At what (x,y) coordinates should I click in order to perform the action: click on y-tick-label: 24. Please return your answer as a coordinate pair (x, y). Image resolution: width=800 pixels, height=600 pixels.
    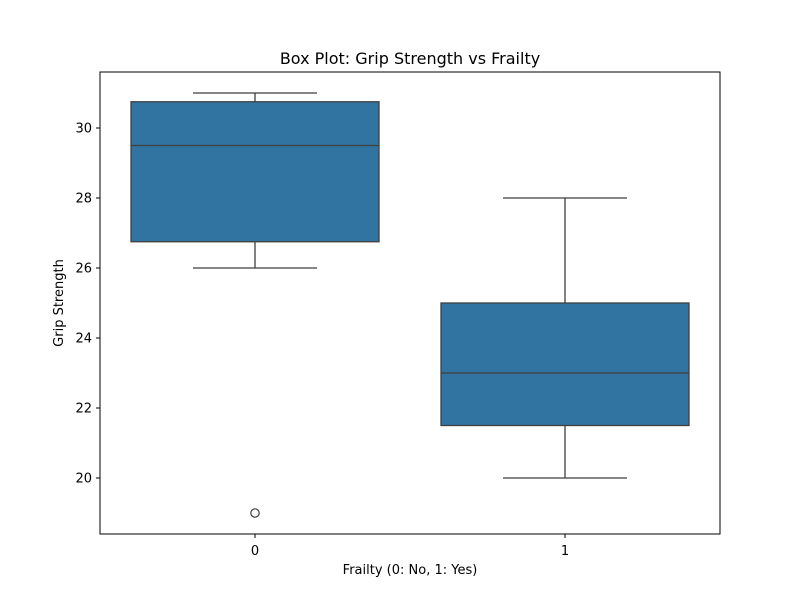
    Looking at the image, I should click on (83, 339).